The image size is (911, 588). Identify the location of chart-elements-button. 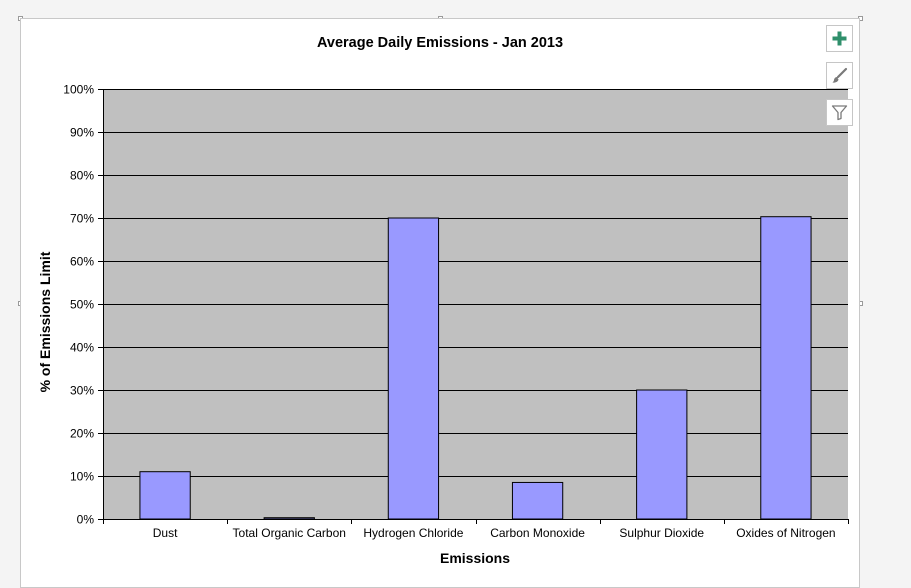
(839, 38).